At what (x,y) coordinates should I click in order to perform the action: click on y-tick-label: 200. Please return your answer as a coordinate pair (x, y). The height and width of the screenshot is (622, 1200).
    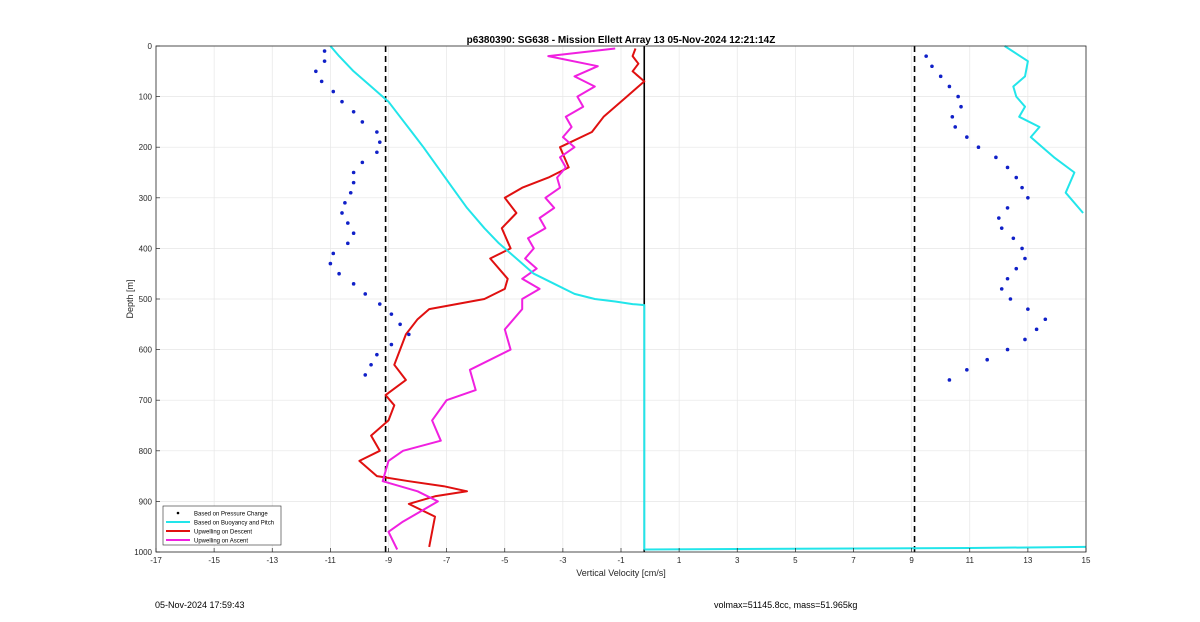
    Looking at the image, I should click on (146, 147).